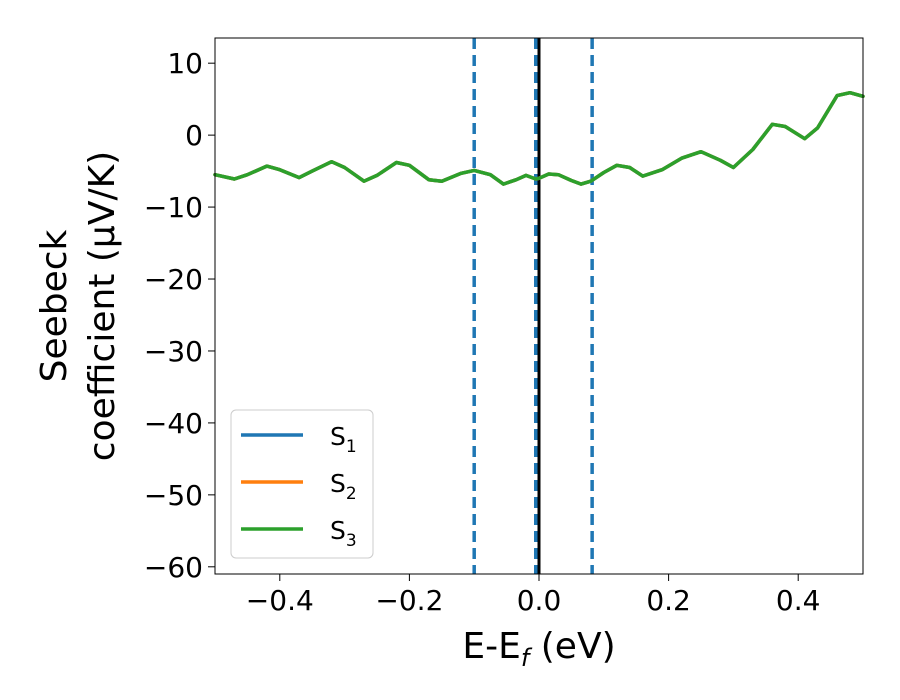 The width and height of the screenshot is (900, 700). What do you see at coordinates (194, 135) in the screenshot?
I see `y-tick-label: 0` at bounding box center [194, 135].